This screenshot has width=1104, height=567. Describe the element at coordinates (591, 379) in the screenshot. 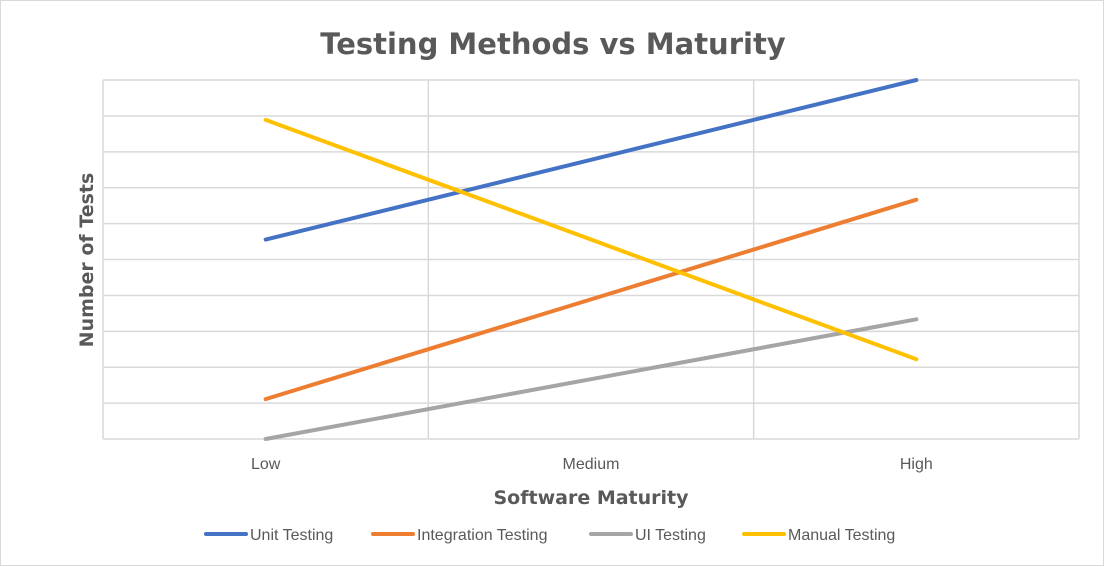

I see `series-line-ui-testing` at that location.